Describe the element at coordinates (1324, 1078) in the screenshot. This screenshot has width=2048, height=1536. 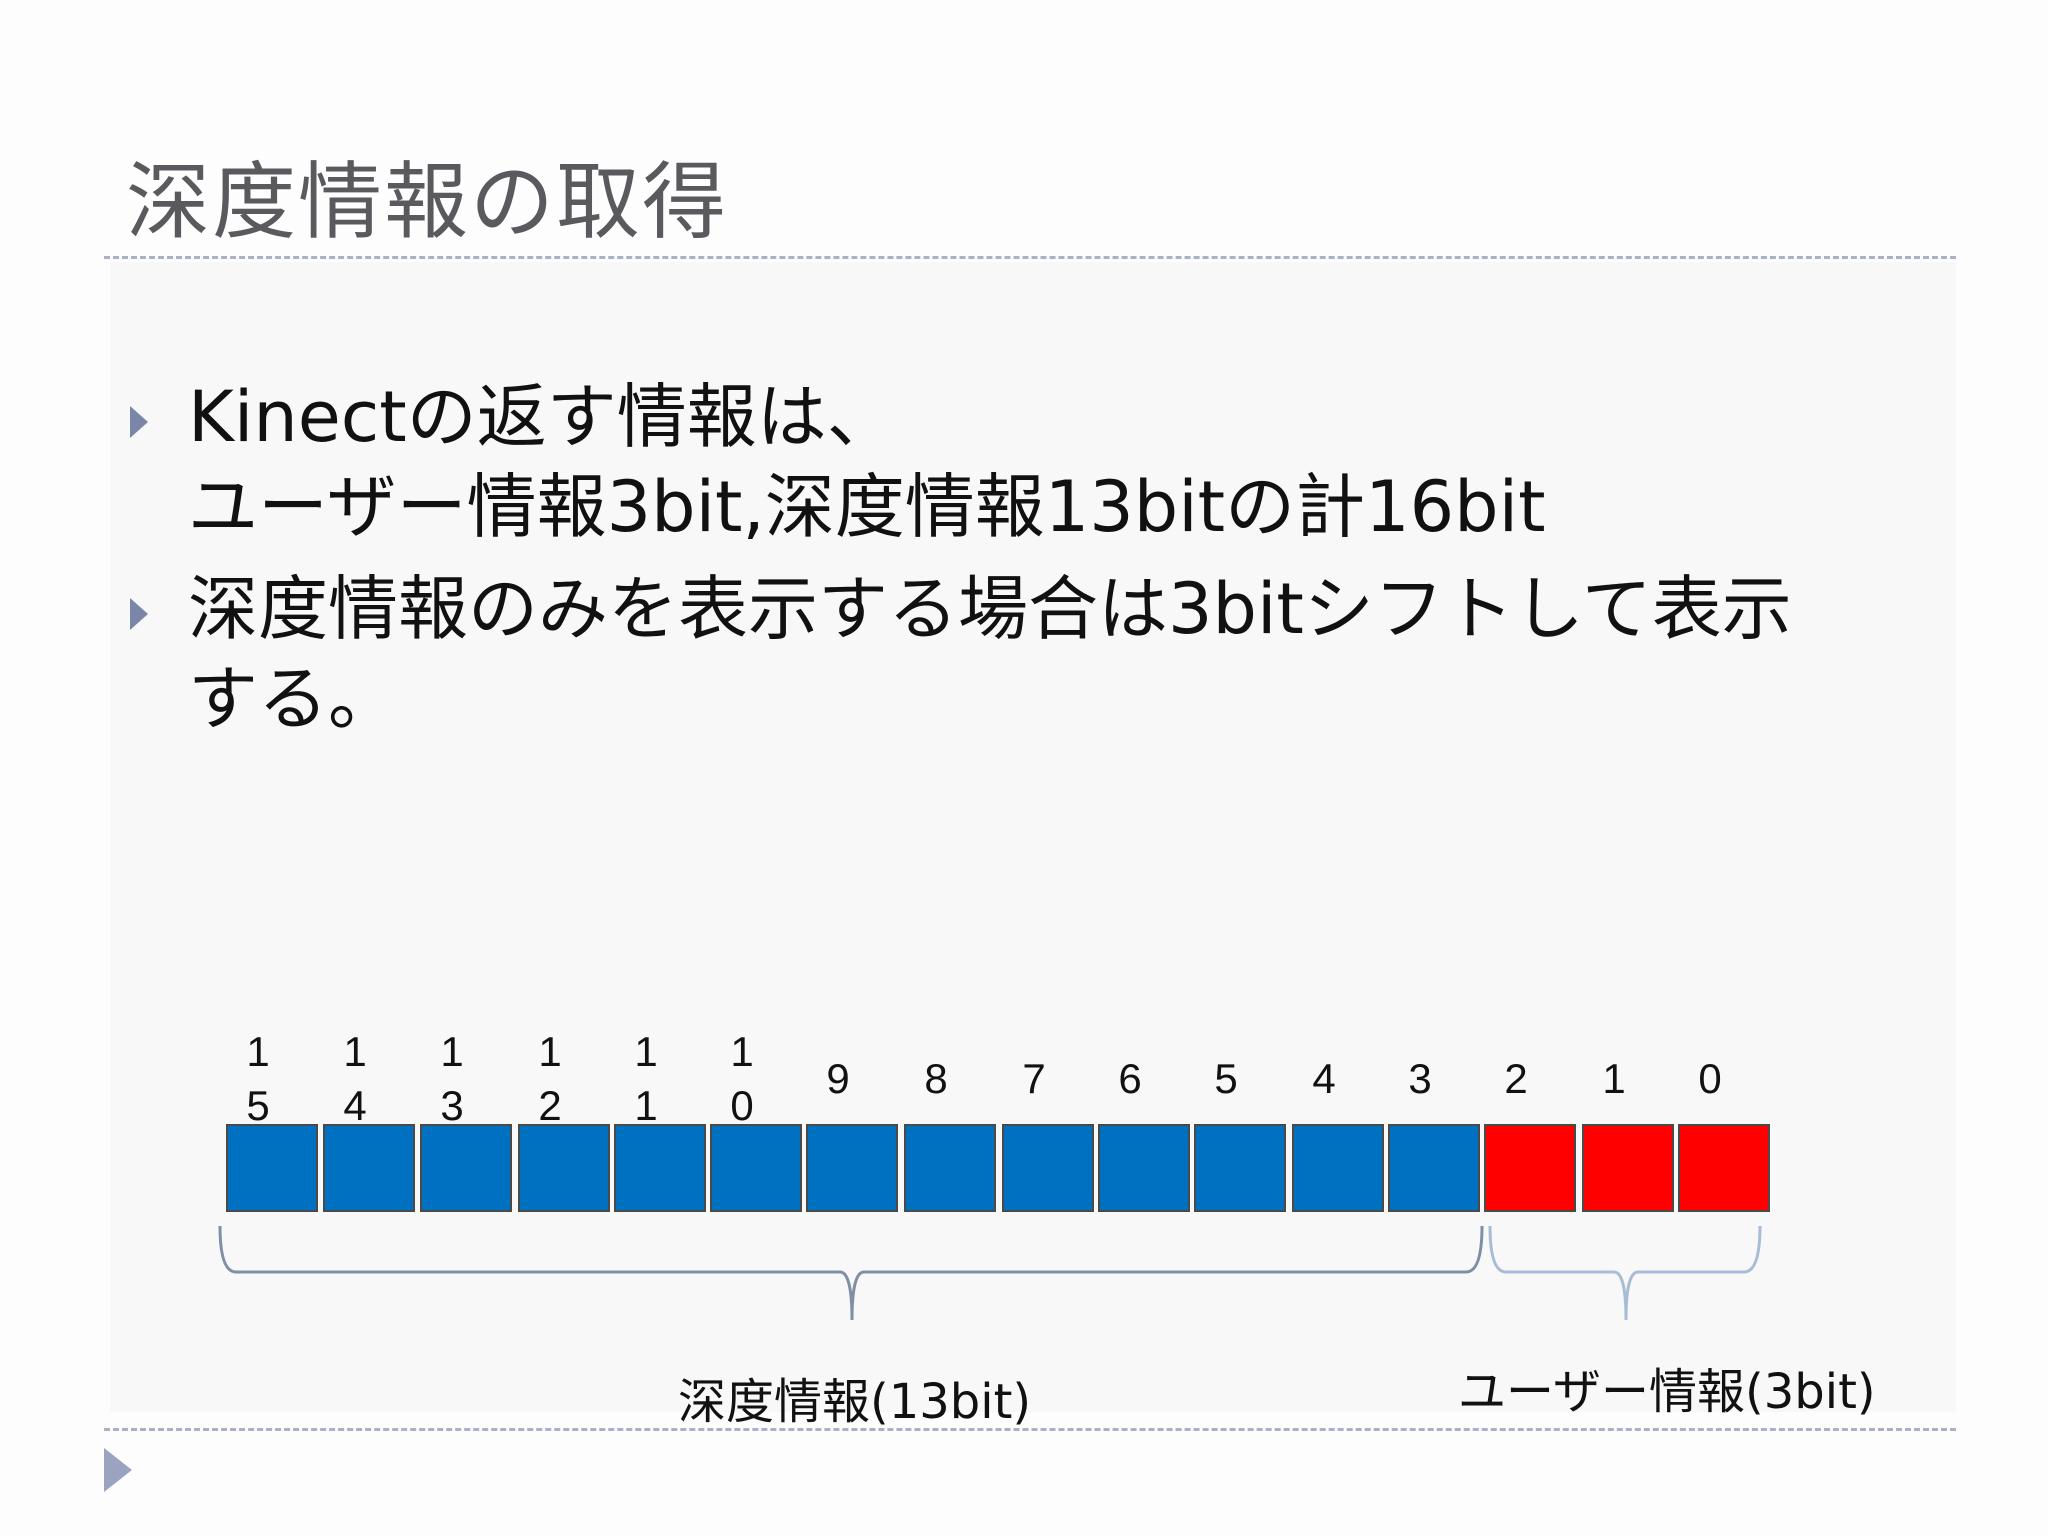
I see `bit-label: 4` at that location.